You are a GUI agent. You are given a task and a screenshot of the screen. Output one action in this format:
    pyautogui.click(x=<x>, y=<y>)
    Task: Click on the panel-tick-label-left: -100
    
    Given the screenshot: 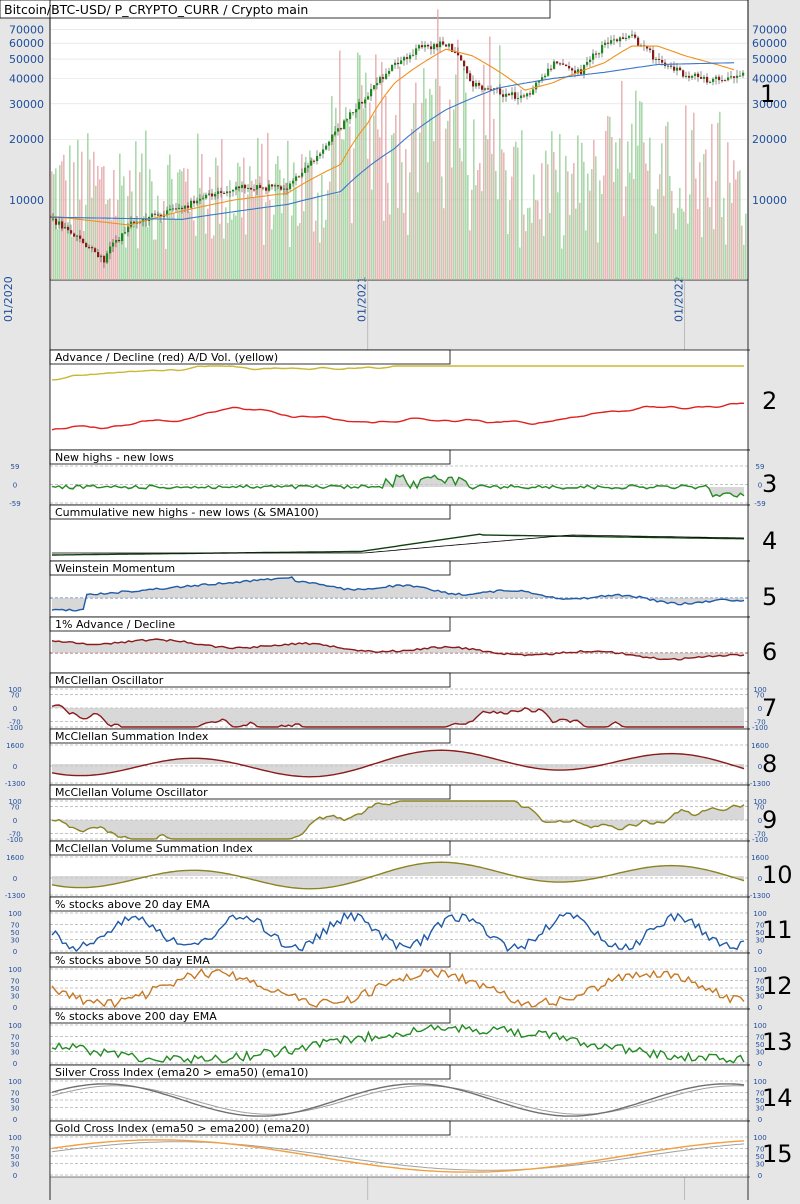 What is the action you would take?
    pyautogui.click(x=15, y=728)
    